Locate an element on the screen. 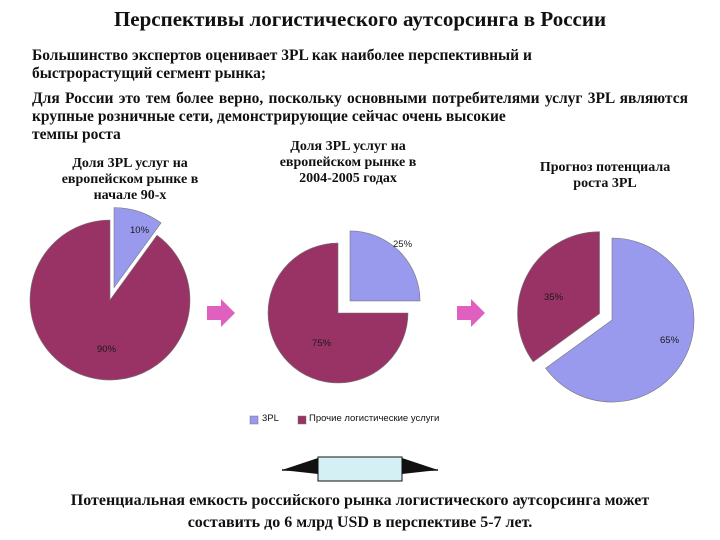 This screenshot has height=540, width=720. chart1-label-other: 90% is located at coordinates (107, 349).